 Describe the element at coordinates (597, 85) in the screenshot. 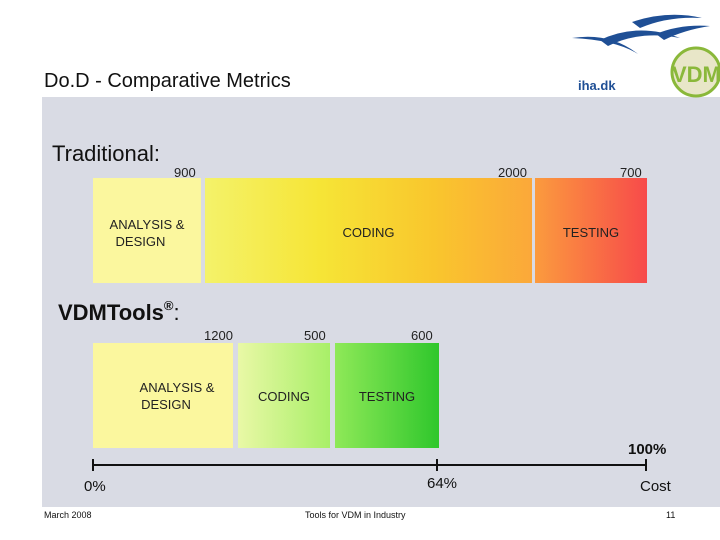

I see `logo-text: iha.dk` at that location.